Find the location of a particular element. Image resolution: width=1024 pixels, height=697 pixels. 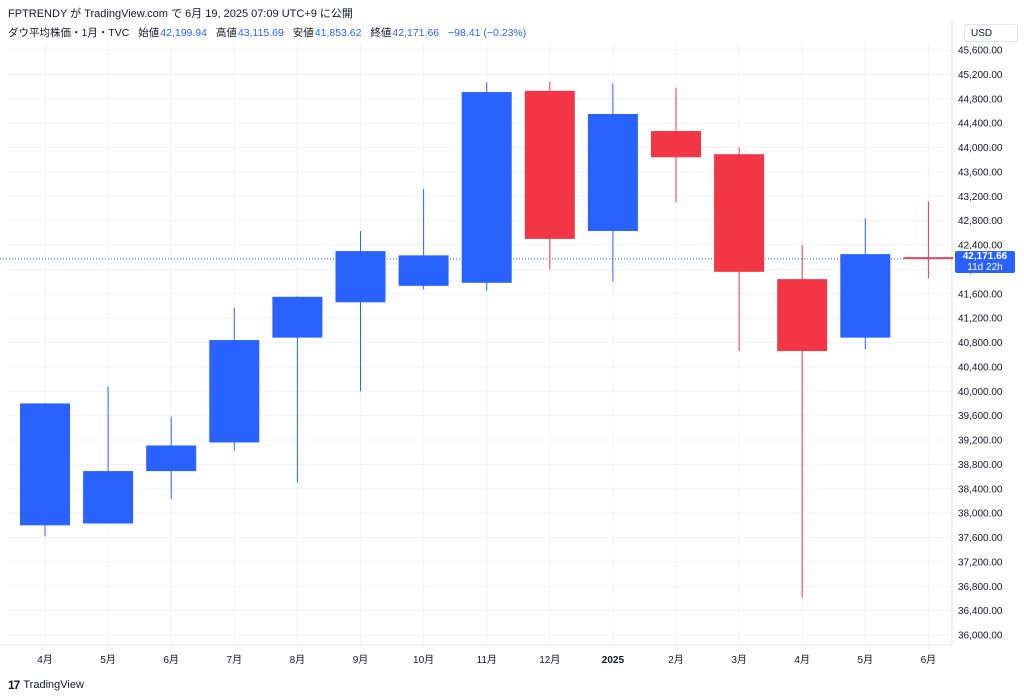

y-tick-label: 45,200.00 is located at coordinates (980, 75).